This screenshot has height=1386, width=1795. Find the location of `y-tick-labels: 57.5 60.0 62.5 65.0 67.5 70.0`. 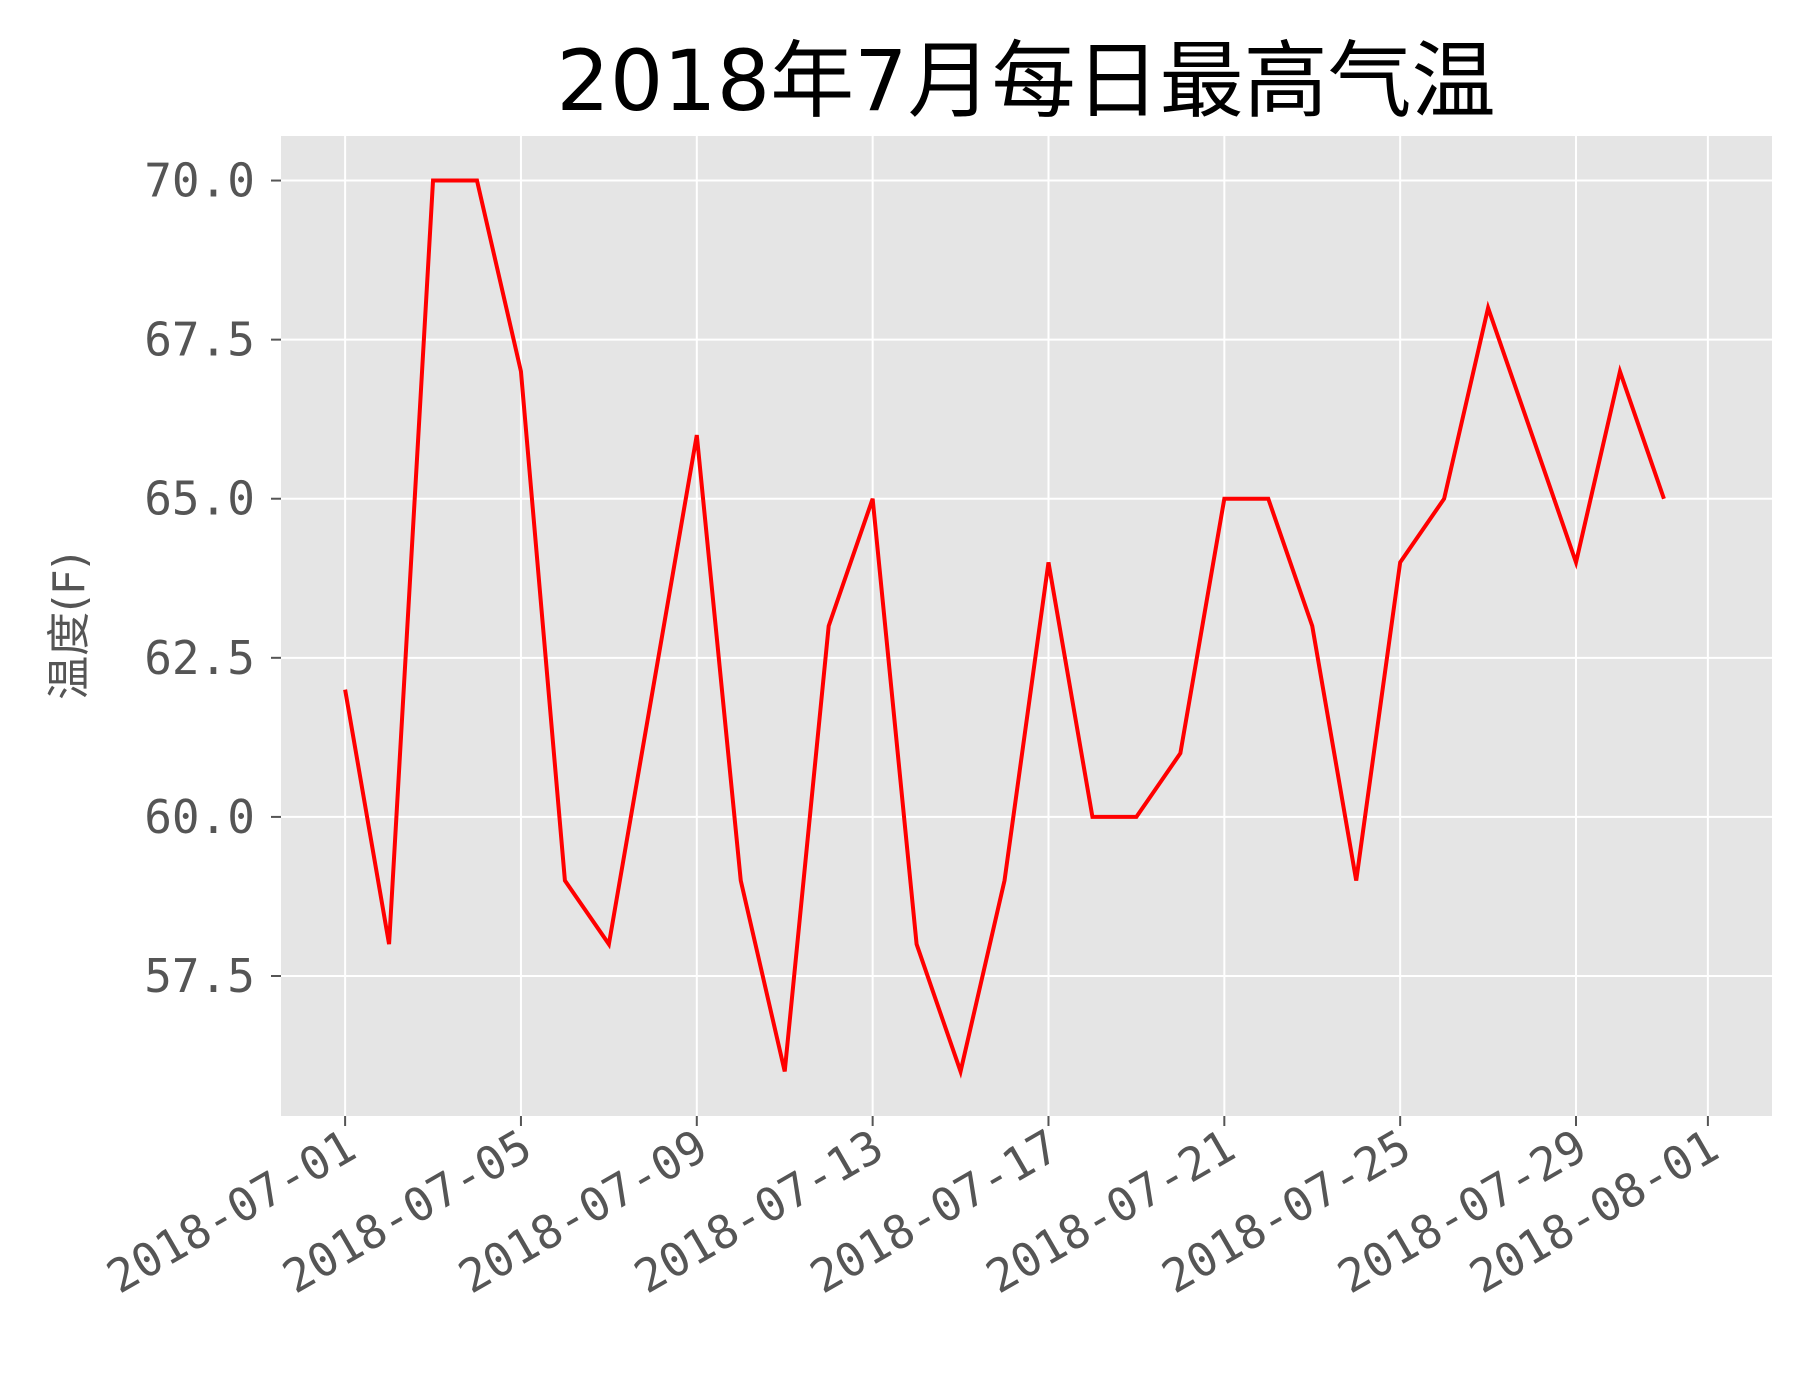

y-tick-labels: 57.5 60.0 62.5 65.0 67.5 70.0 is located at coordinates (199, 578).